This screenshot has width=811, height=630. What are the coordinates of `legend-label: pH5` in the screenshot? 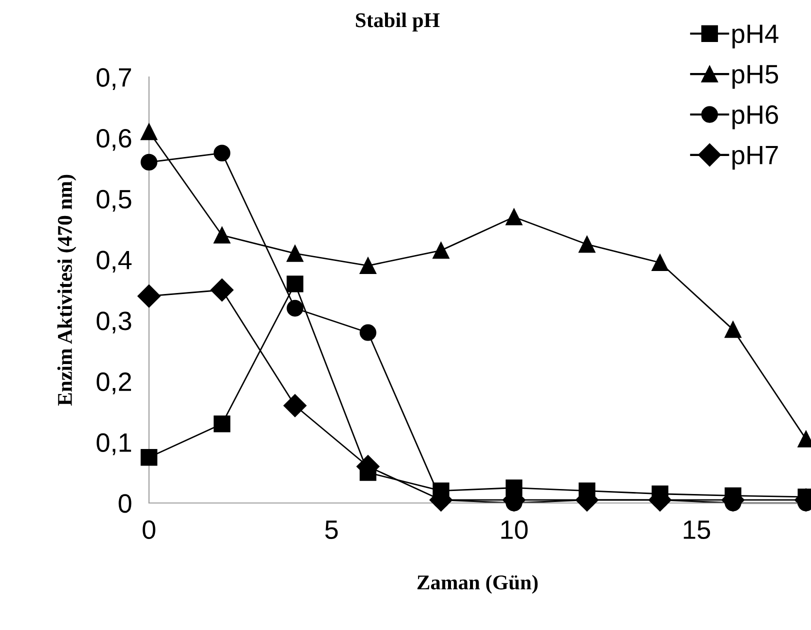 It's located at (755, 77).